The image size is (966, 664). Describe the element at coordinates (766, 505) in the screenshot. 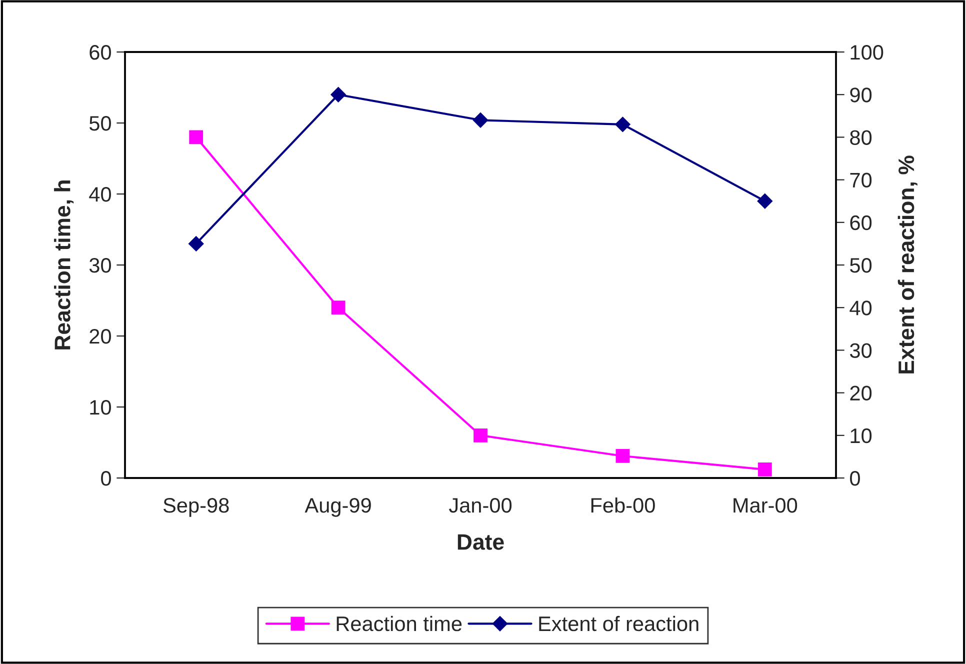

I see `x-tick-label: Mar-00` at that location.